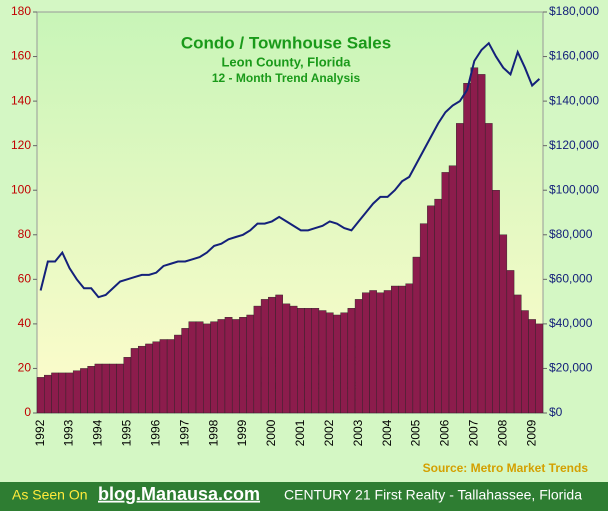  Describe the element at coordinates (387, 432) in the screenshot. I see `x-tick-label: 2004` at that location.